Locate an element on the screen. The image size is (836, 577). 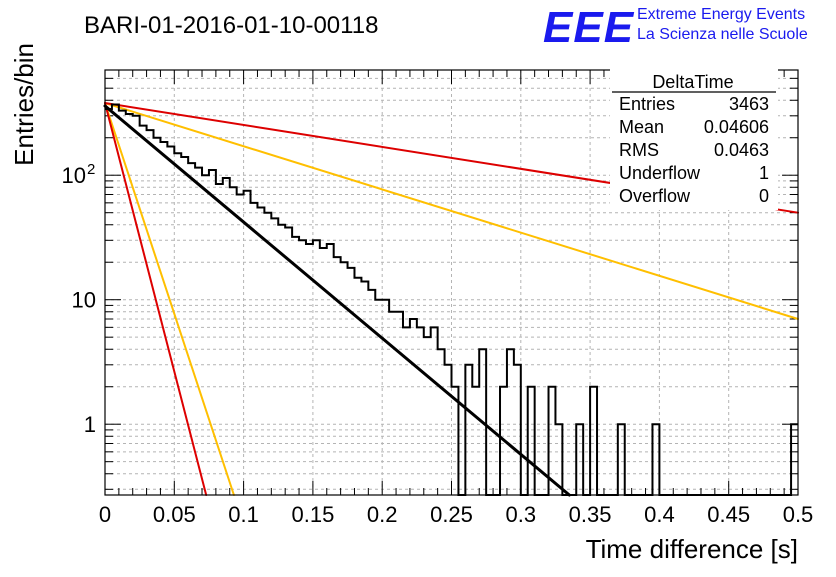
stats-row-label: Mean is located at coordinates (641, 127).